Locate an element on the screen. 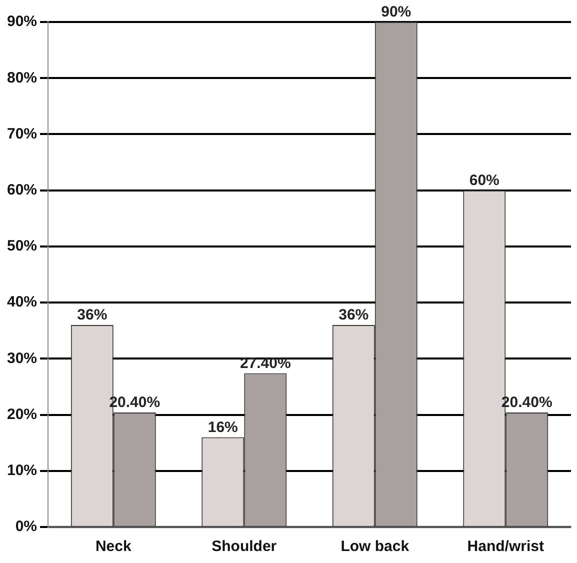 The height and width of the screenshot is (563, 577). y-tick-label: 70% is located at coordinates (22, 133).